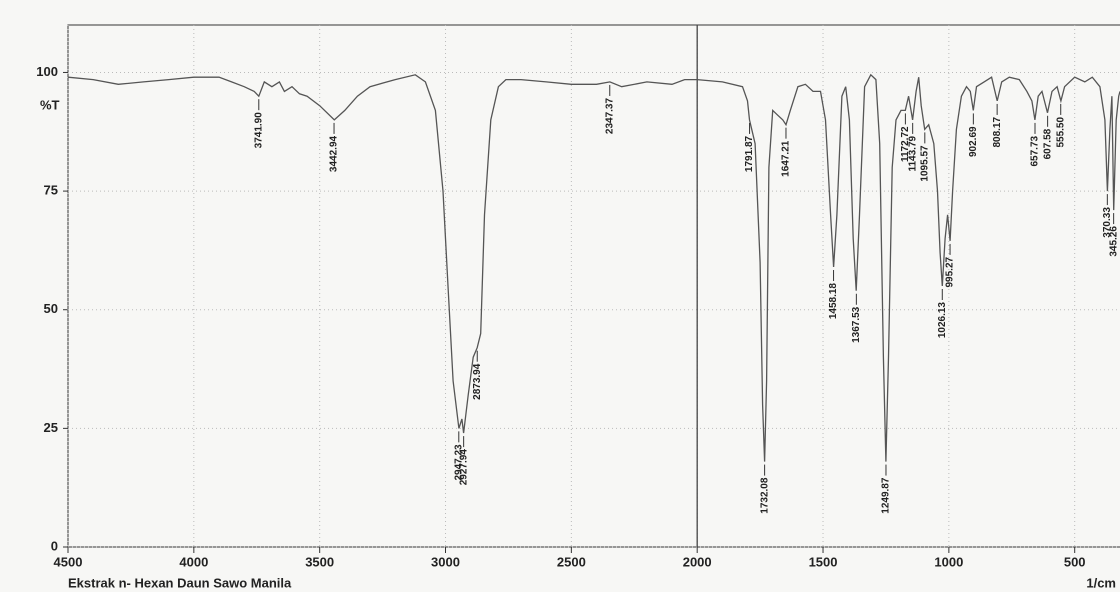 This screenshot has width=1120, height=592. Describe the element at coordinates (68, 561) in the screenshot. I see `x-tick-label: 4500` at that location.